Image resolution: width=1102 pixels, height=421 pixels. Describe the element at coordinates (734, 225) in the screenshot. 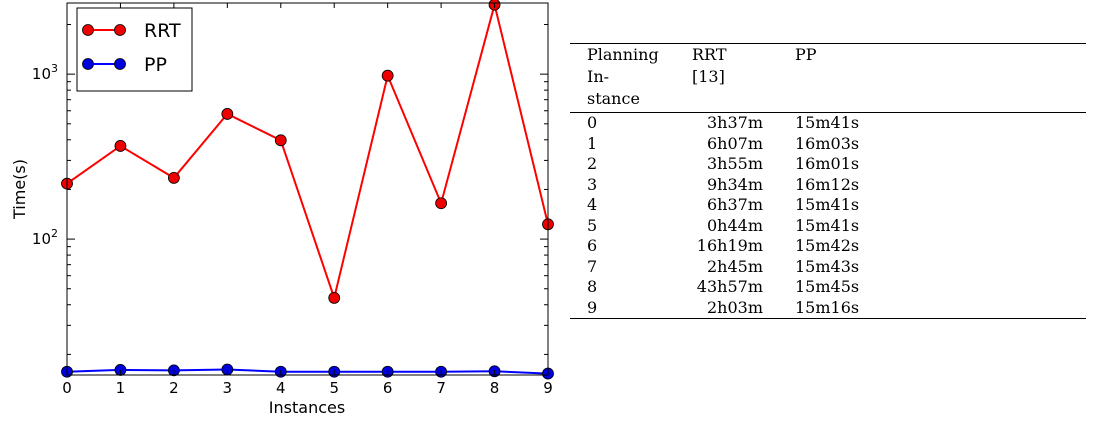

I see `cell-rrt: 0h44m` at that location.